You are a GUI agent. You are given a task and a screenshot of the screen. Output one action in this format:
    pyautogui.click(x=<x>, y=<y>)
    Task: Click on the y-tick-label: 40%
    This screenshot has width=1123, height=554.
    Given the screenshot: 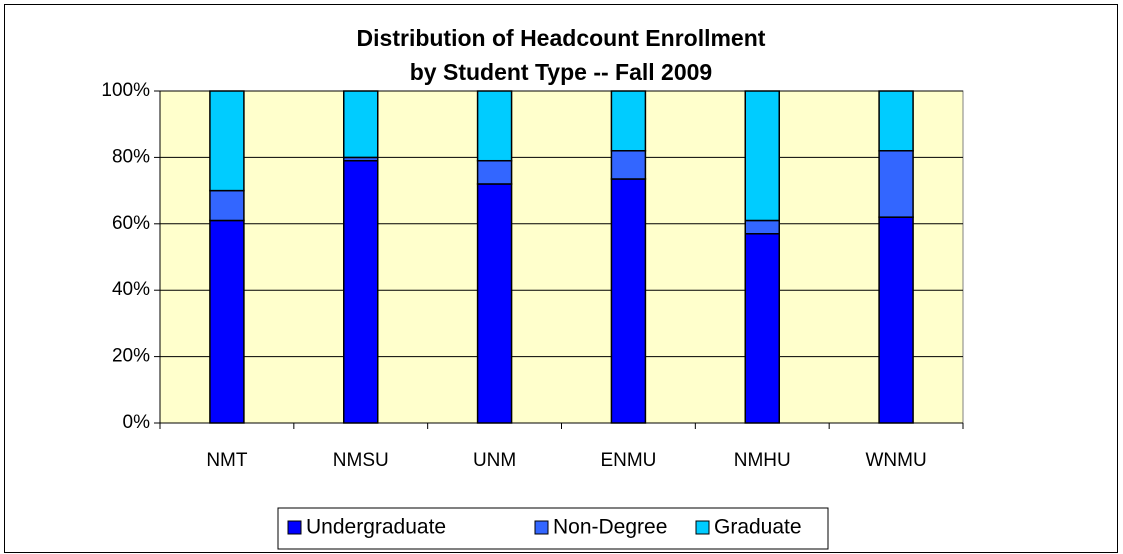 What is the action you would take?
    pyautogui.click(x=131, y=289)
    